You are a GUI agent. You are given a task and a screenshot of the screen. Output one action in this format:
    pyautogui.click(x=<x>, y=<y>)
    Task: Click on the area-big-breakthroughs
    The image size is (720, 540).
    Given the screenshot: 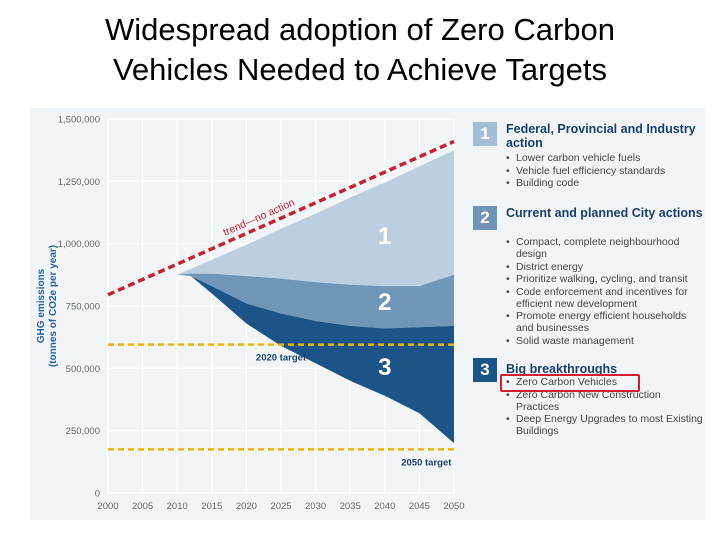 What is the action you would take?
    pyautogui.click(x=322, y=360)
    